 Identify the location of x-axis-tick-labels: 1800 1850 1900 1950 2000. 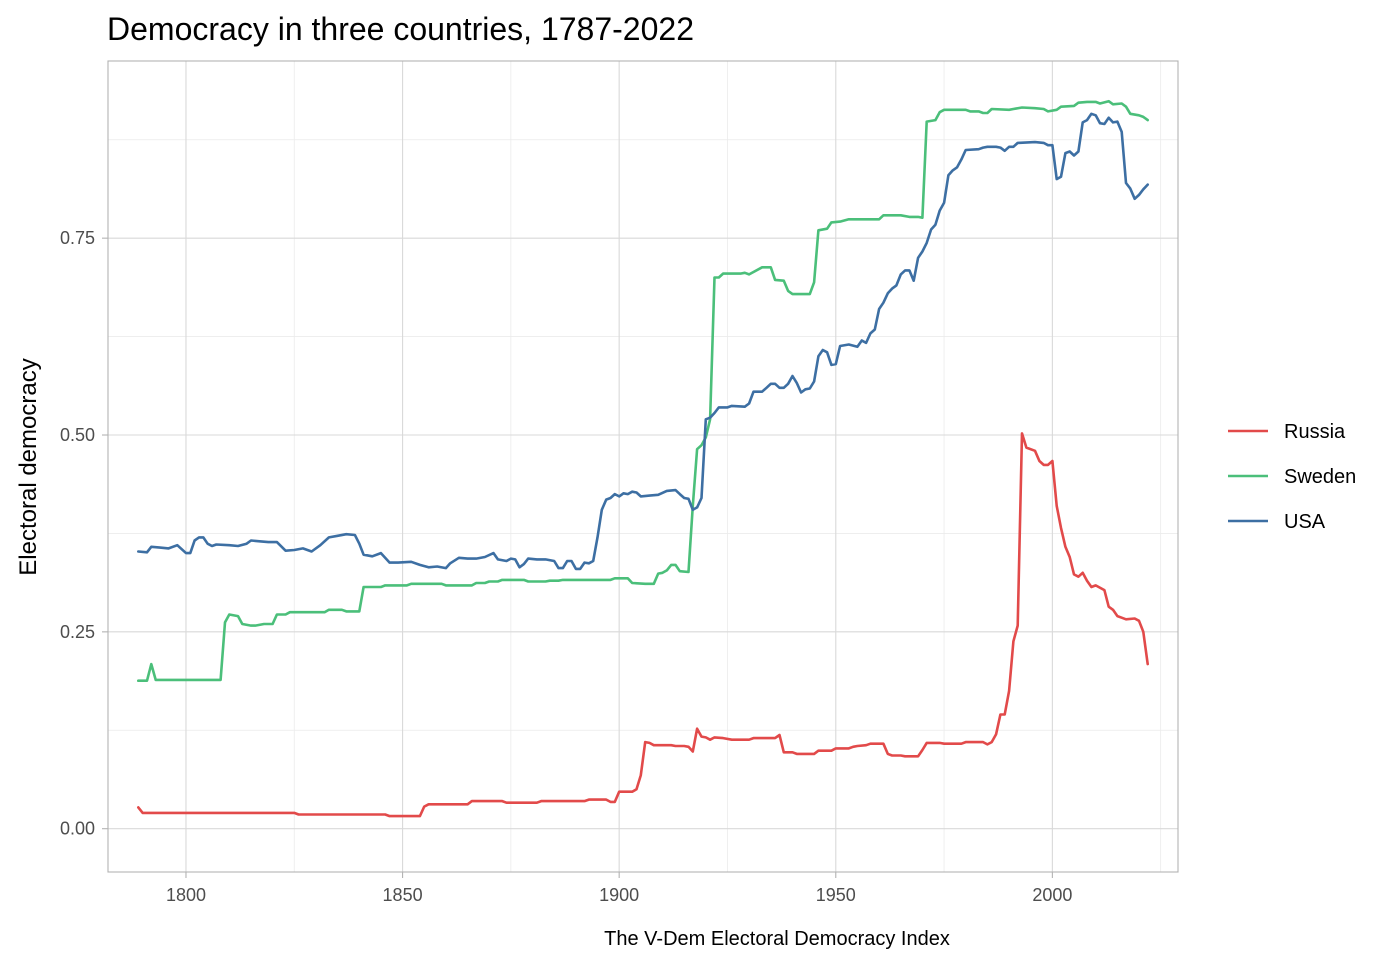
(619, 895).